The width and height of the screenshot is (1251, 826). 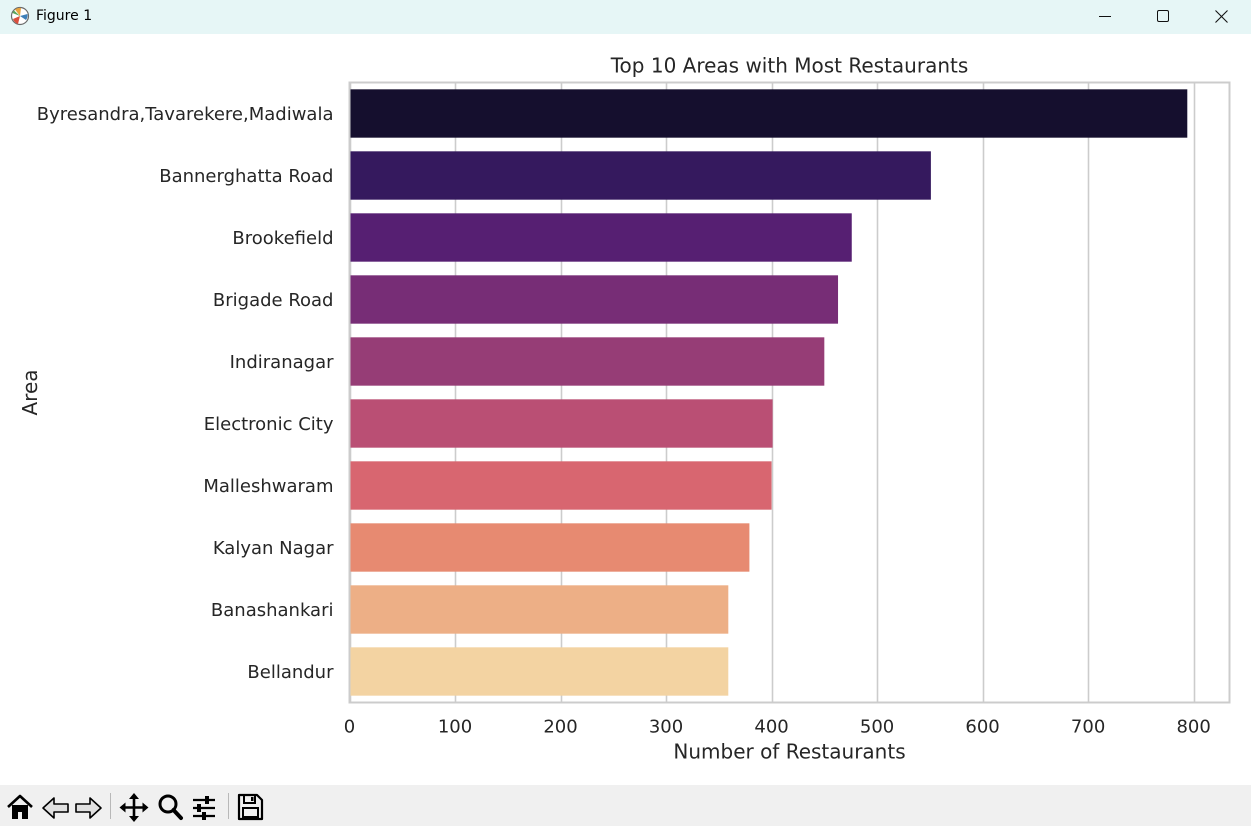 I want to click on y-axis-label: Area, so click(x=30, y=392).